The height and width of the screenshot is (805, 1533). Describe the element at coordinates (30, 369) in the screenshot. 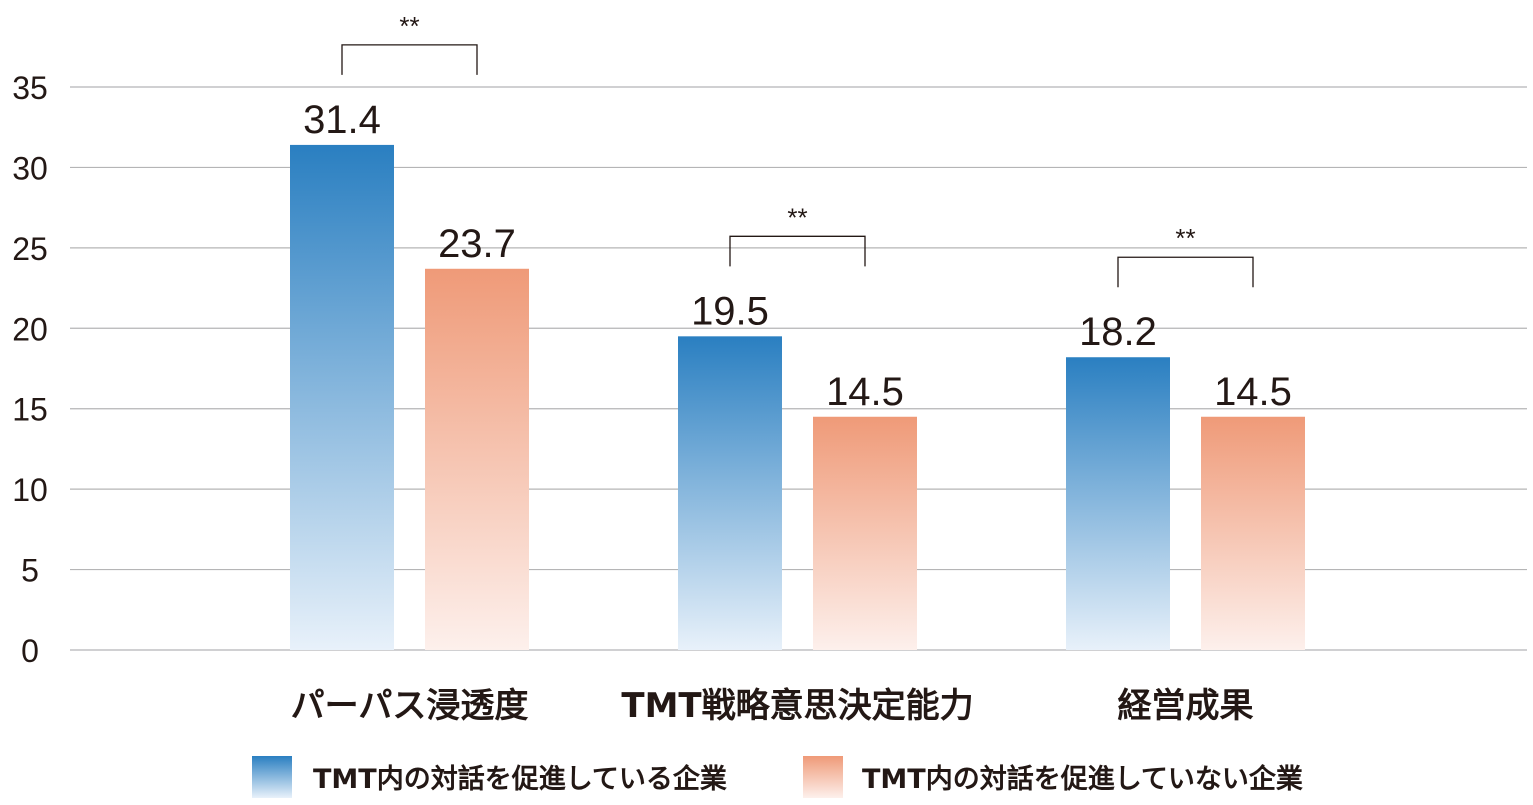

I see `y-axis-ticks: 0 5 10 15 20 25 30 35` at that location.